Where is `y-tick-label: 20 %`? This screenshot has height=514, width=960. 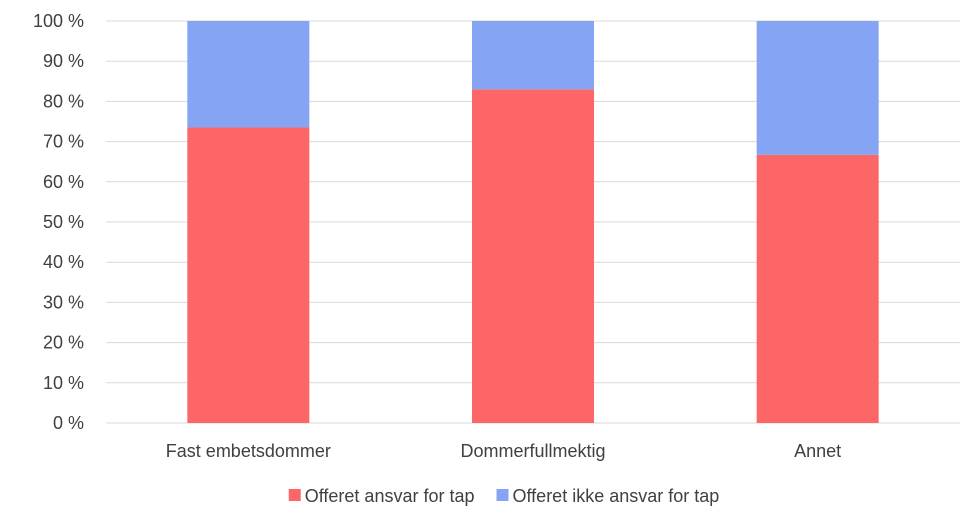 y-tick-label: 20 % is located at coordinates (63, 343).